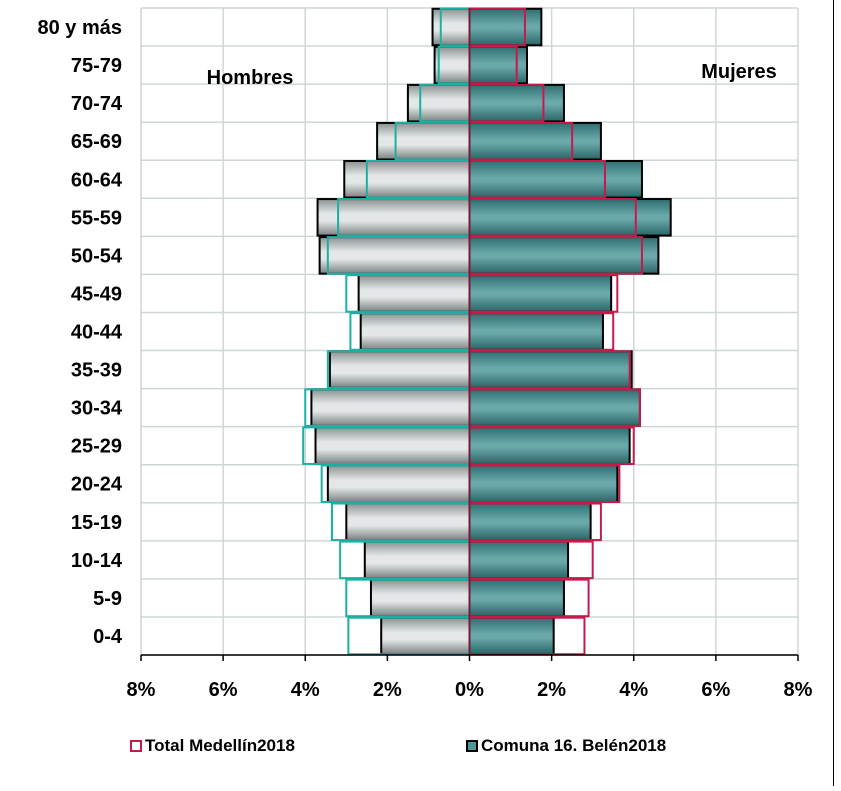 This screenshot has height=791, width=841. I want to click on y-tick-label-7: 45-49, so click(96, 294).